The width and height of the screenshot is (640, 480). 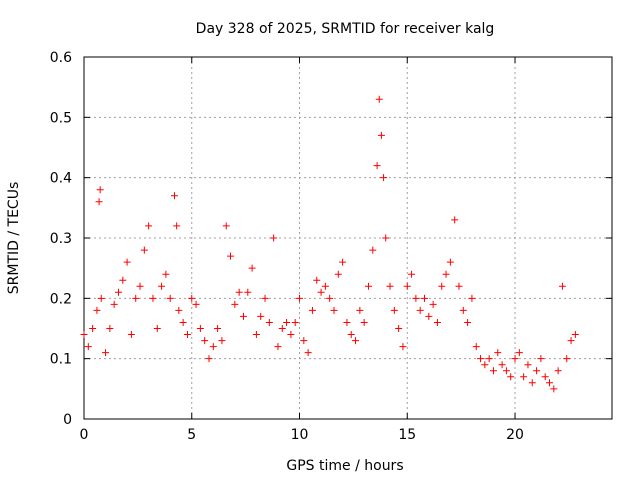 What do you see at coordinates (61, 118) in the screenshot?
I see `y-tick-label: 0.5` at bounding box center [61, 118].